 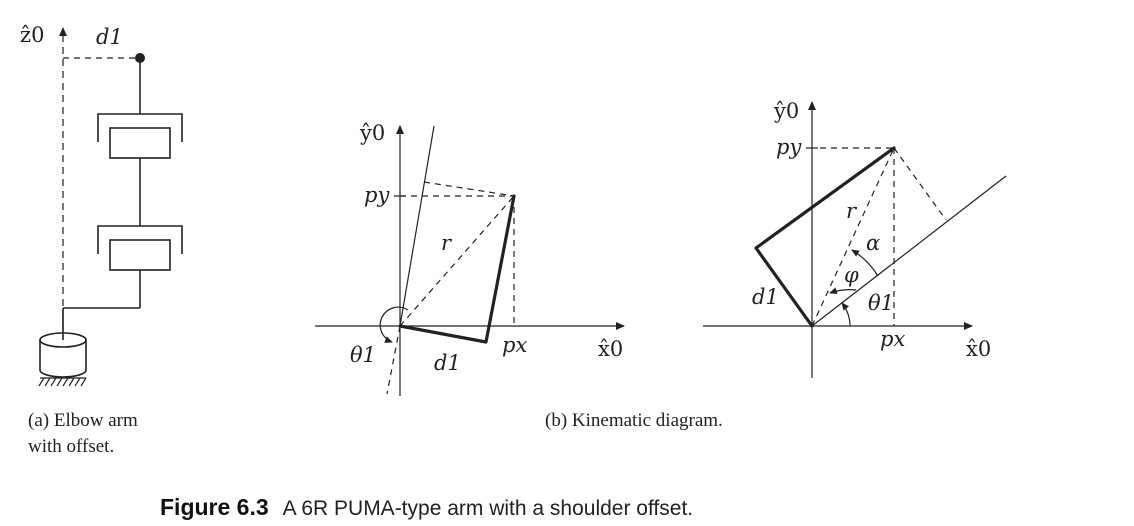 I want to click on rotated-axis-extension, so click(x=393, y=360).